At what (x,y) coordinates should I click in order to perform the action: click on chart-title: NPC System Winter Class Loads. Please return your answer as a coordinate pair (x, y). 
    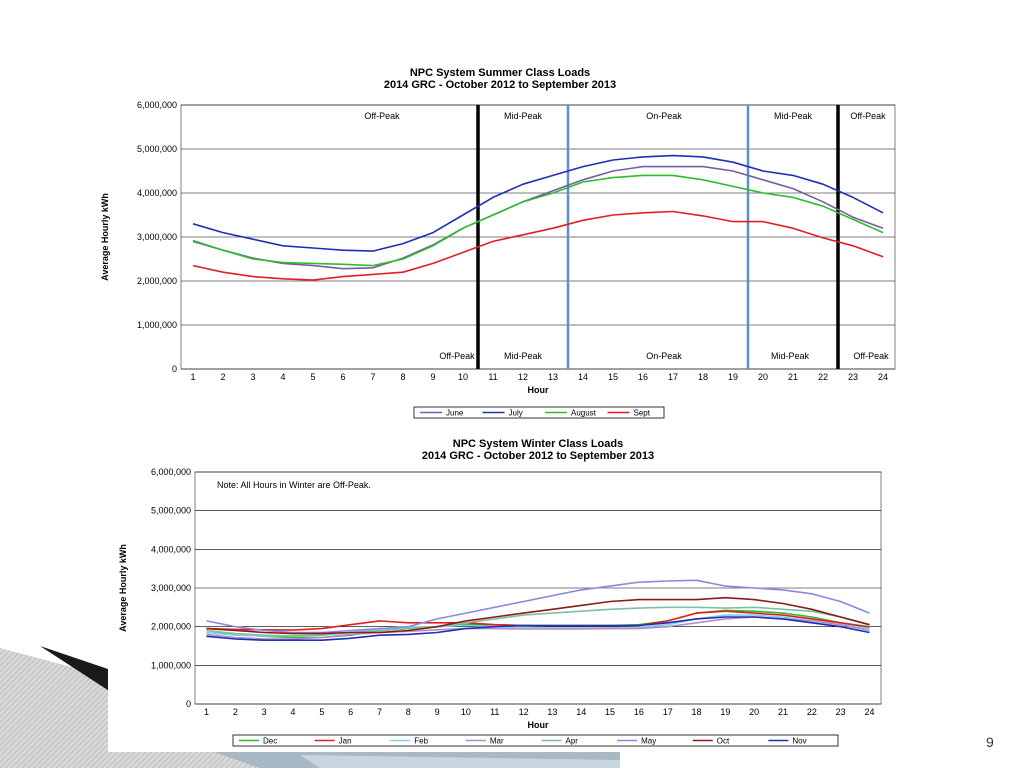
    Looking at the image, I should click on (538, 444).